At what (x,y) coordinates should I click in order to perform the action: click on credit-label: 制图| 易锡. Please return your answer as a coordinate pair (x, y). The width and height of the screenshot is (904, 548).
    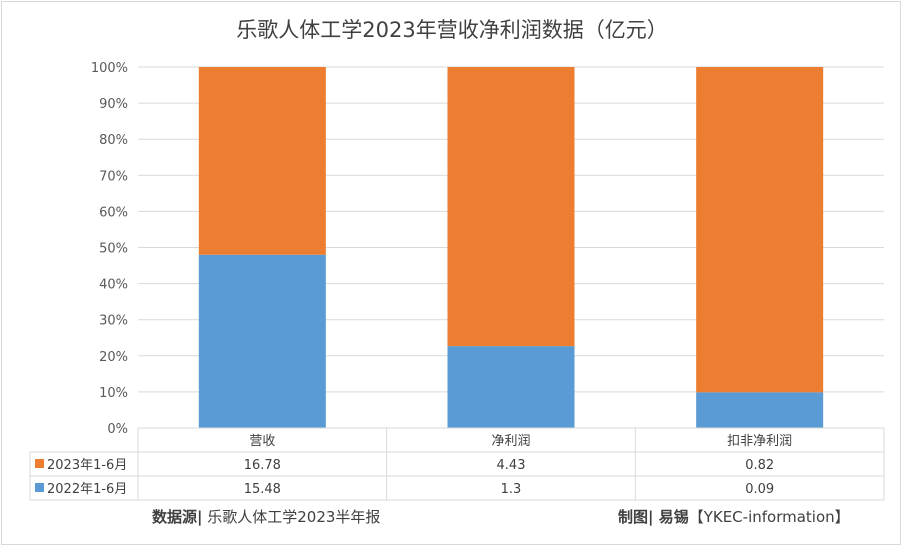
    Looking at the image, I should click on (653, 517).